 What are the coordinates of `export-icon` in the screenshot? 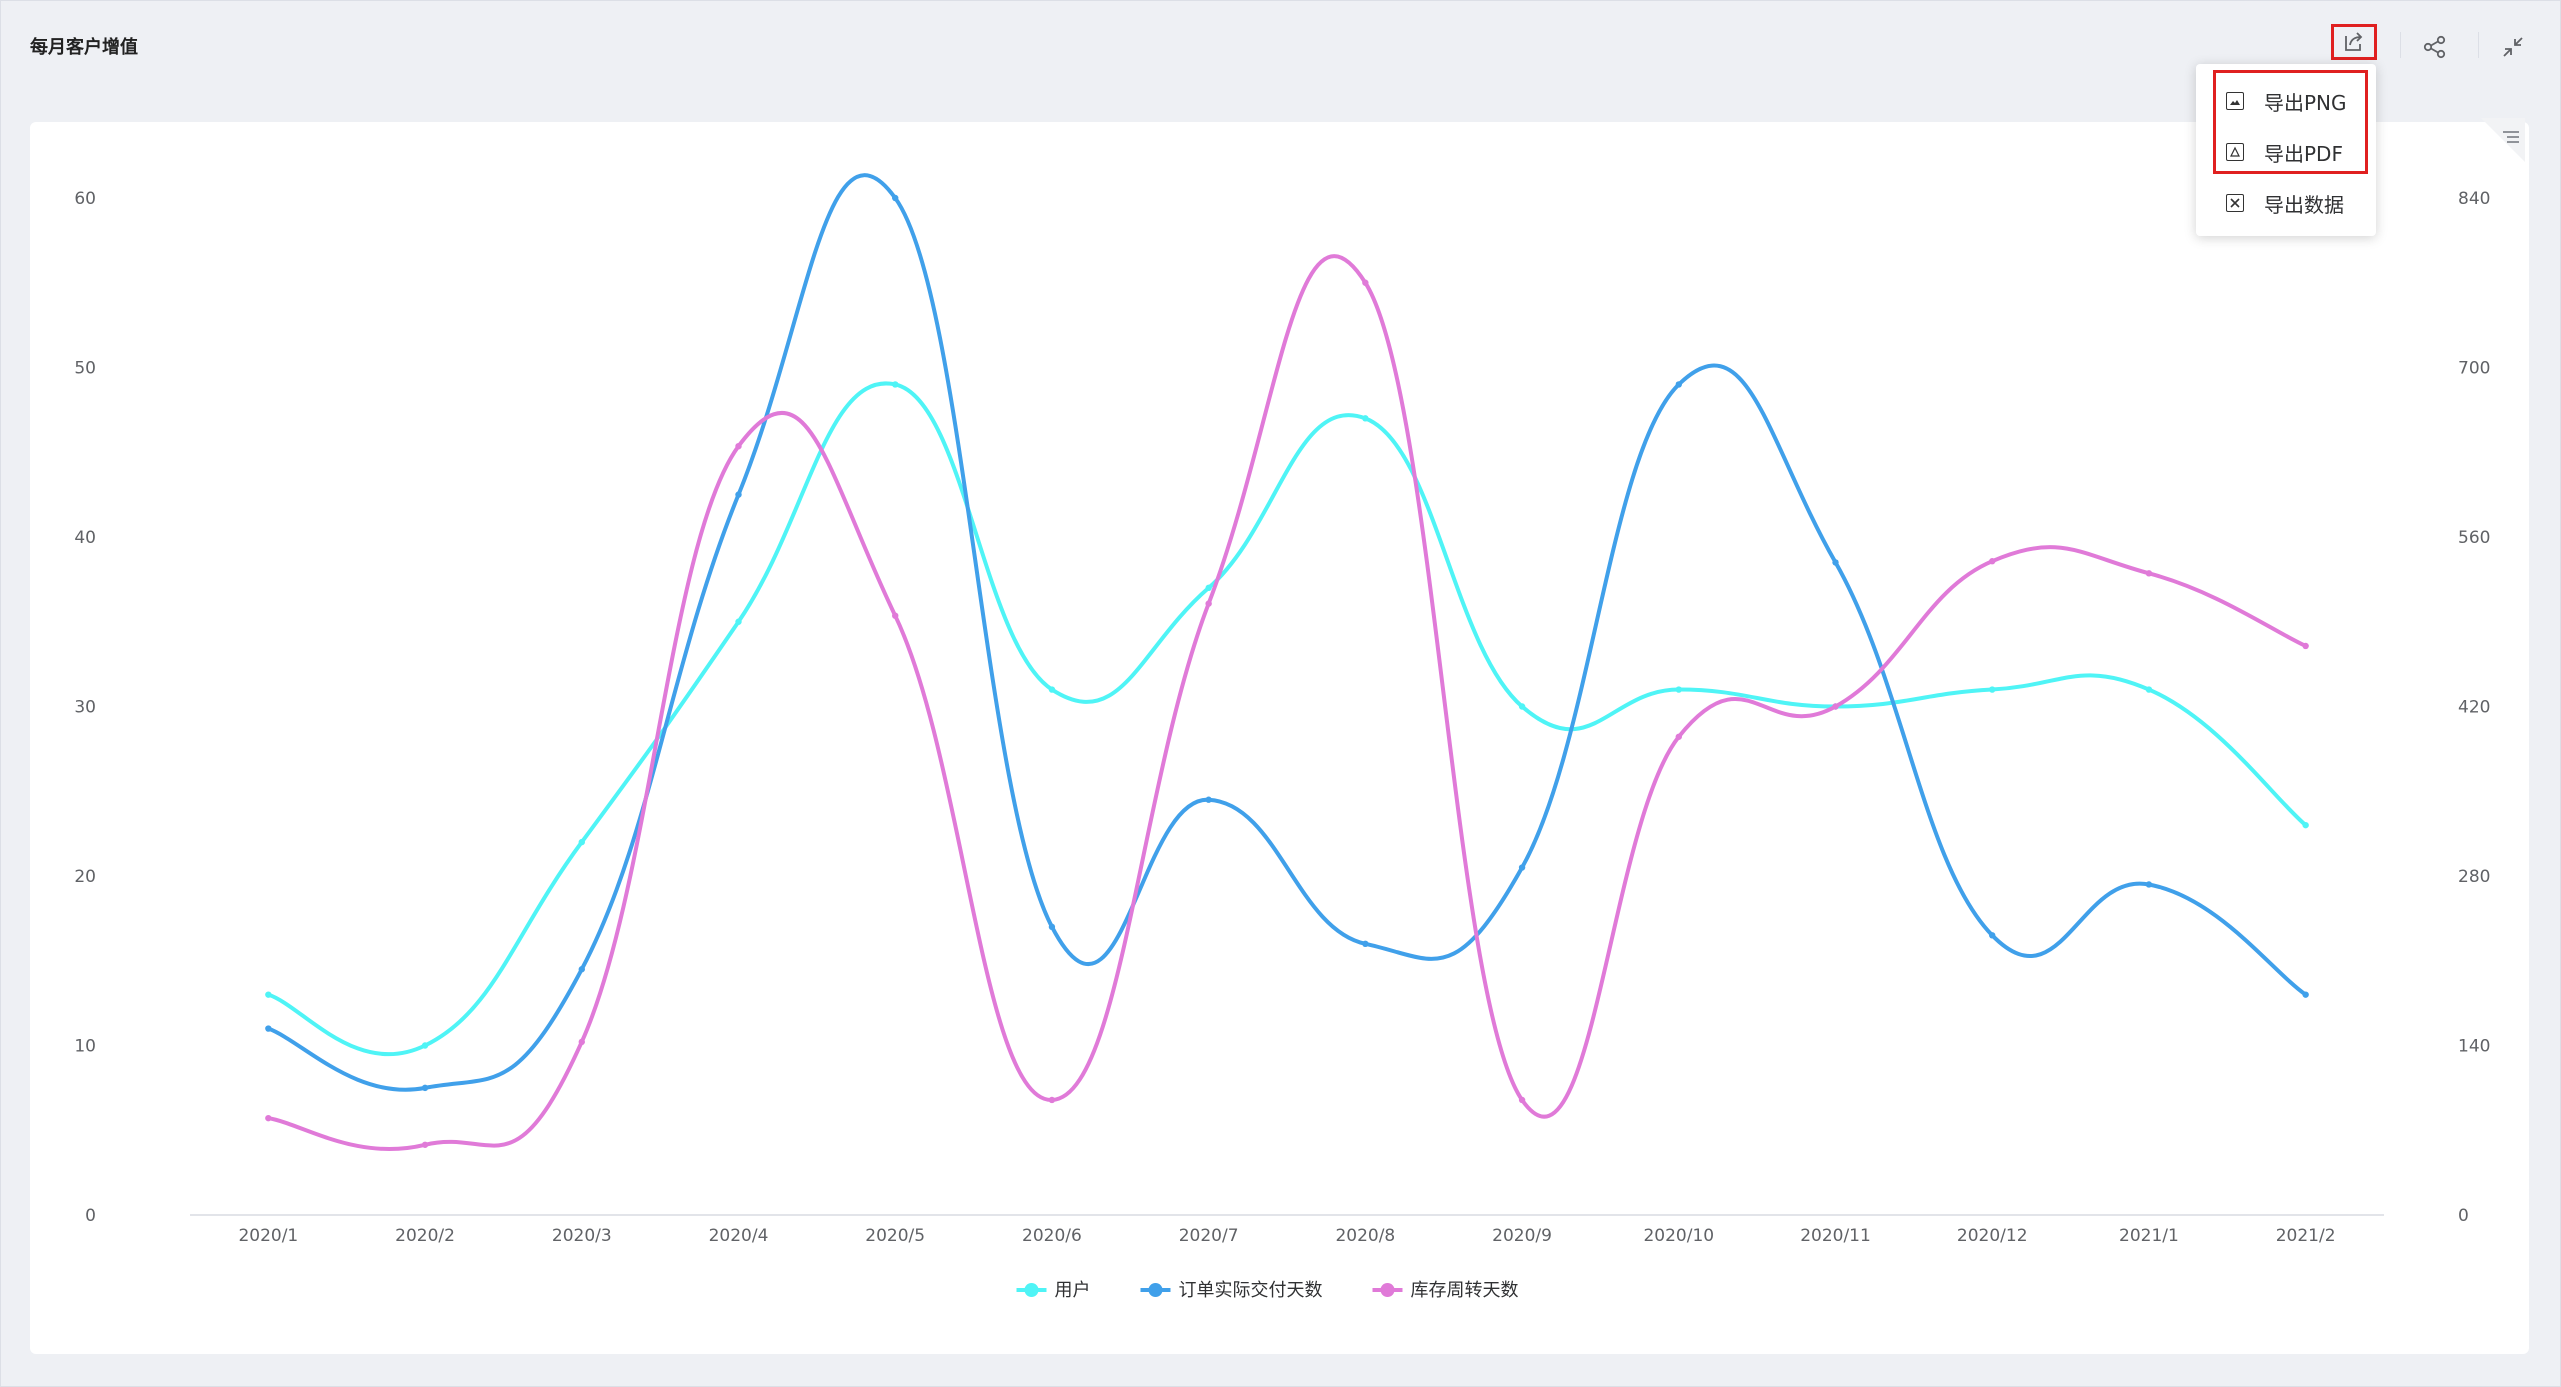 It's located at (2354, 41).